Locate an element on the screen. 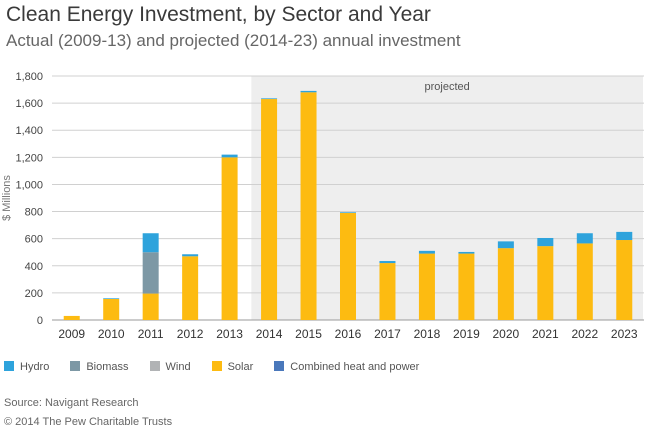  bar-solar-2014 is located at coordinates (269, 209).